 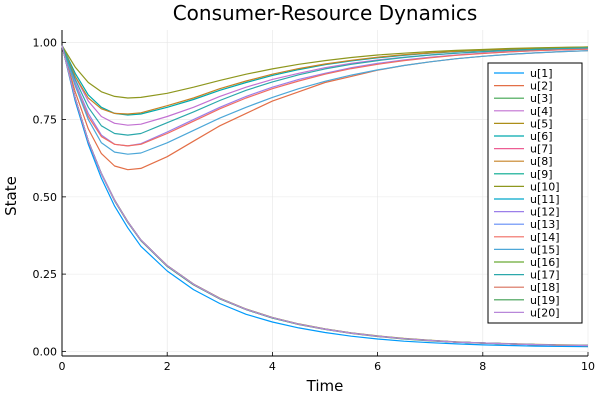 What do you see at coordinates (62, 366) in the screenshot?
I see `x-tick-label: 0` at bounding box center [62, 366].